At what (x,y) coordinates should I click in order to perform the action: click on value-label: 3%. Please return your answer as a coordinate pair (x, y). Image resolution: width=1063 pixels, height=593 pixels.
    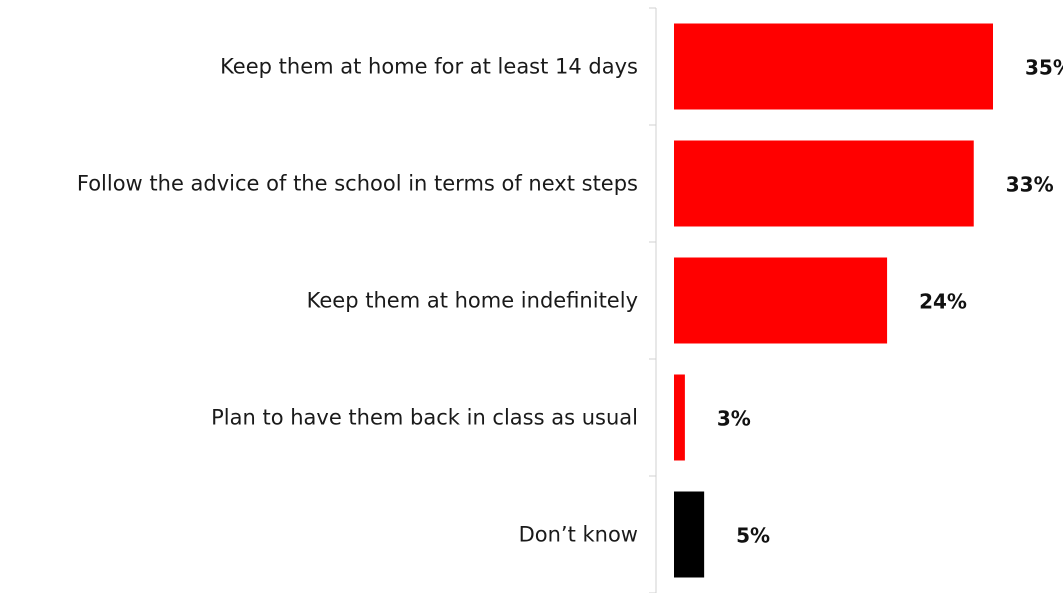
    Looking at the image, I should click on (734, 419).